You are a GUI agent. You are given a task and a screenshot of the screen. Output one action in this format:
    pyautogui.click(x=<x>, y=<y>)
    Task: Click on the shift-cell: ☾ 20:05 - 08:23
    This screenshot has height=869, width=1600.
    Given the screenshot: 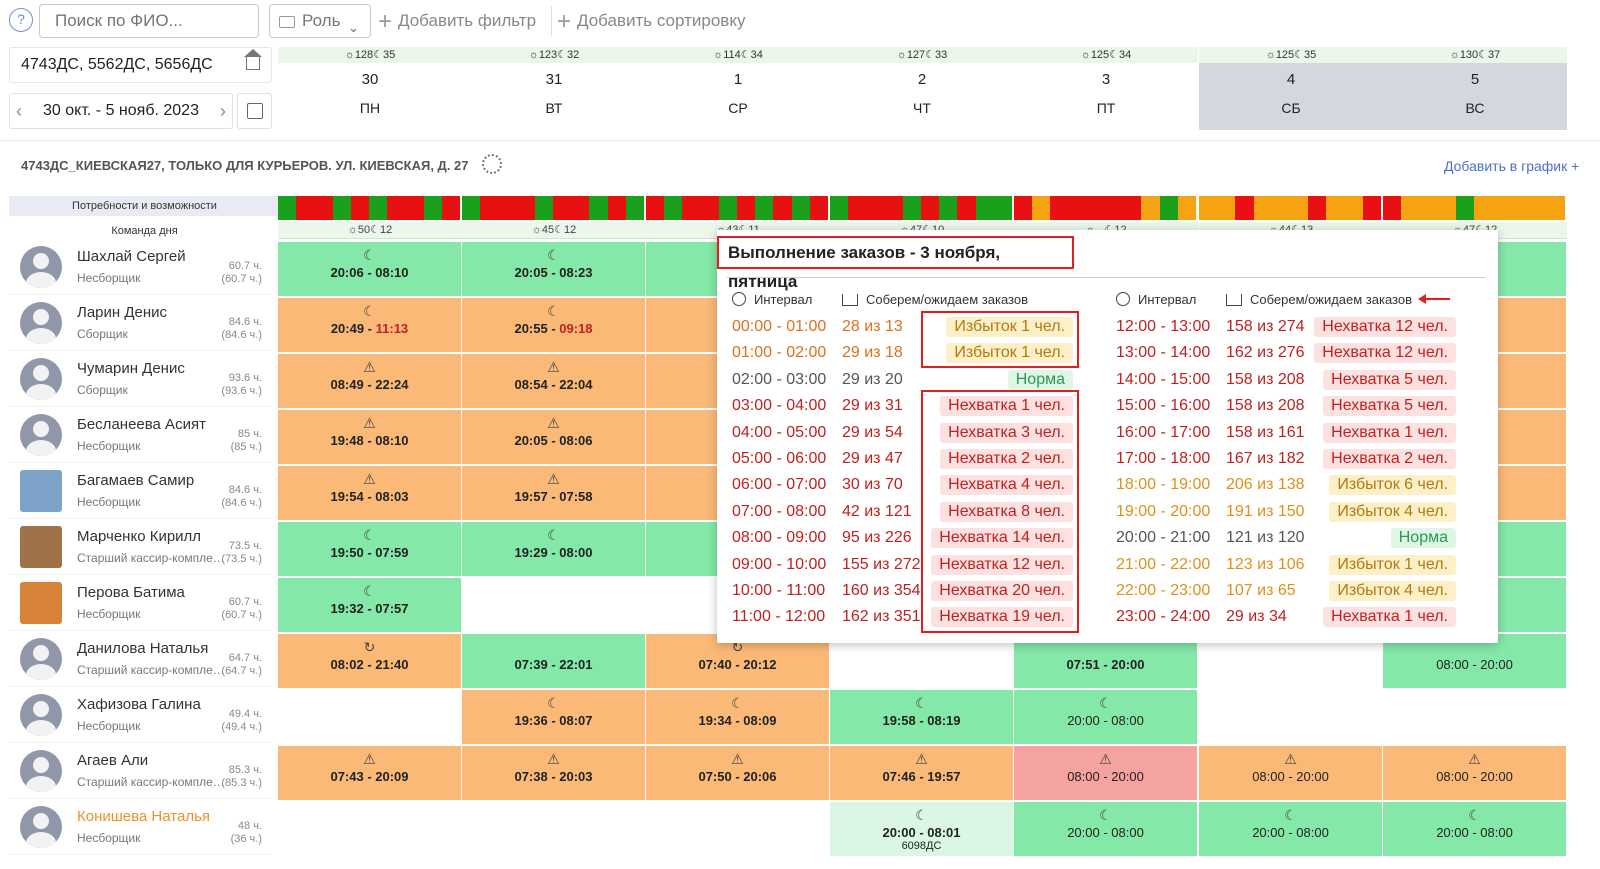 What is the action you would take?
    pyautogui.click(x=553, y=269)
    